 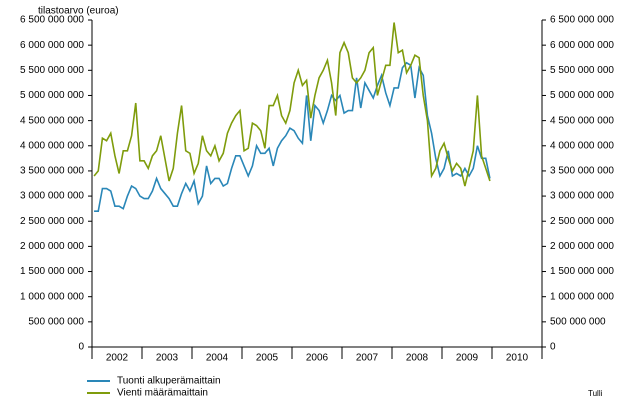 I want to click on x-tick-label: 2005, so click(x=267, y=358).